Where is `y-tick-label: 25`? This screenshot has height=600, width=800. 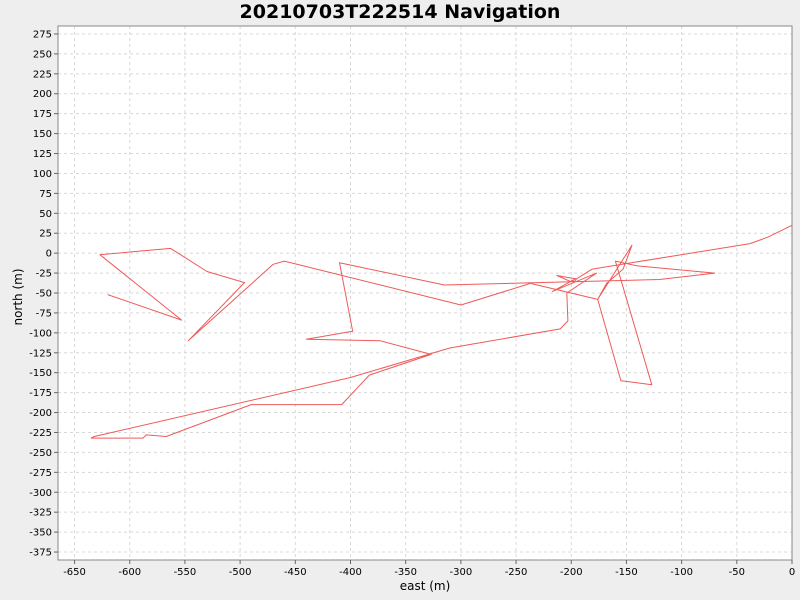 y-tick-label: 25 is located at coordinates (45, 234).